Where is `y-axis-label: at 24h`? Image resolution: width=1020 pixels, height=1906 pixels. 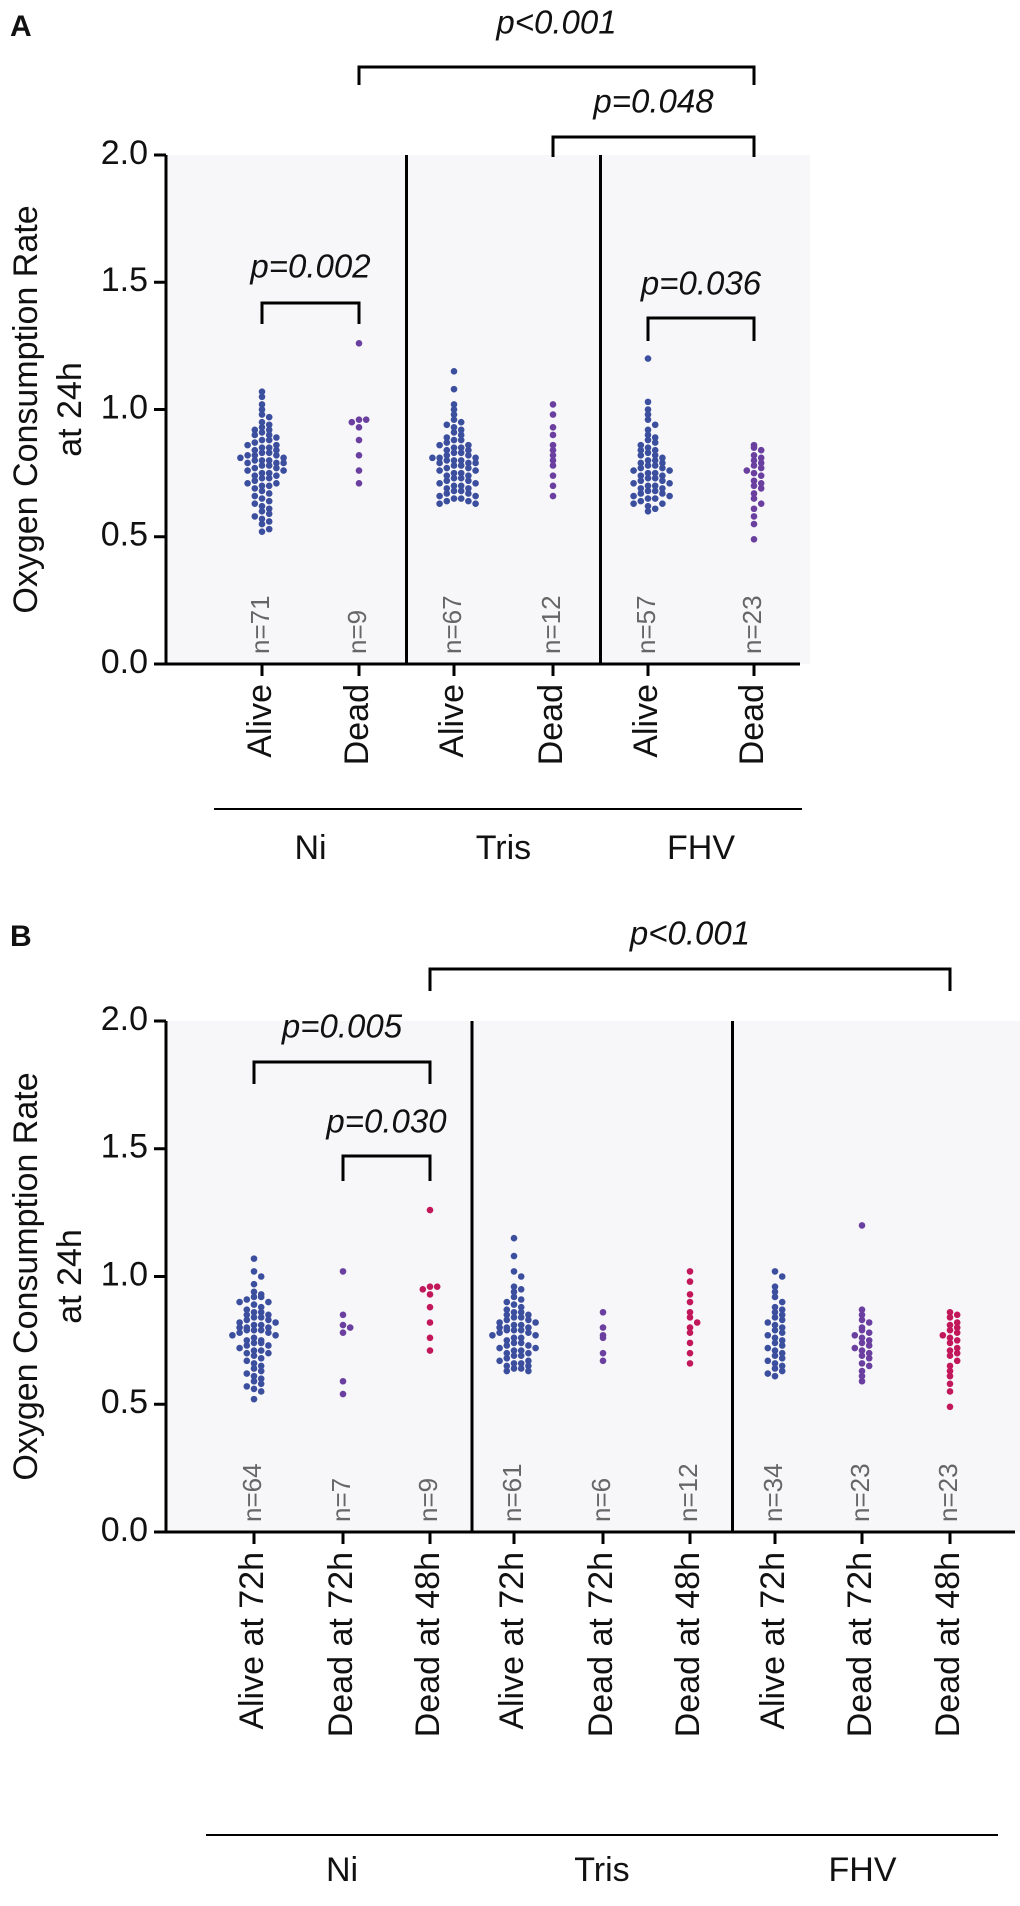 y-axis-label: at 24h is located at coordinates (70, 409).